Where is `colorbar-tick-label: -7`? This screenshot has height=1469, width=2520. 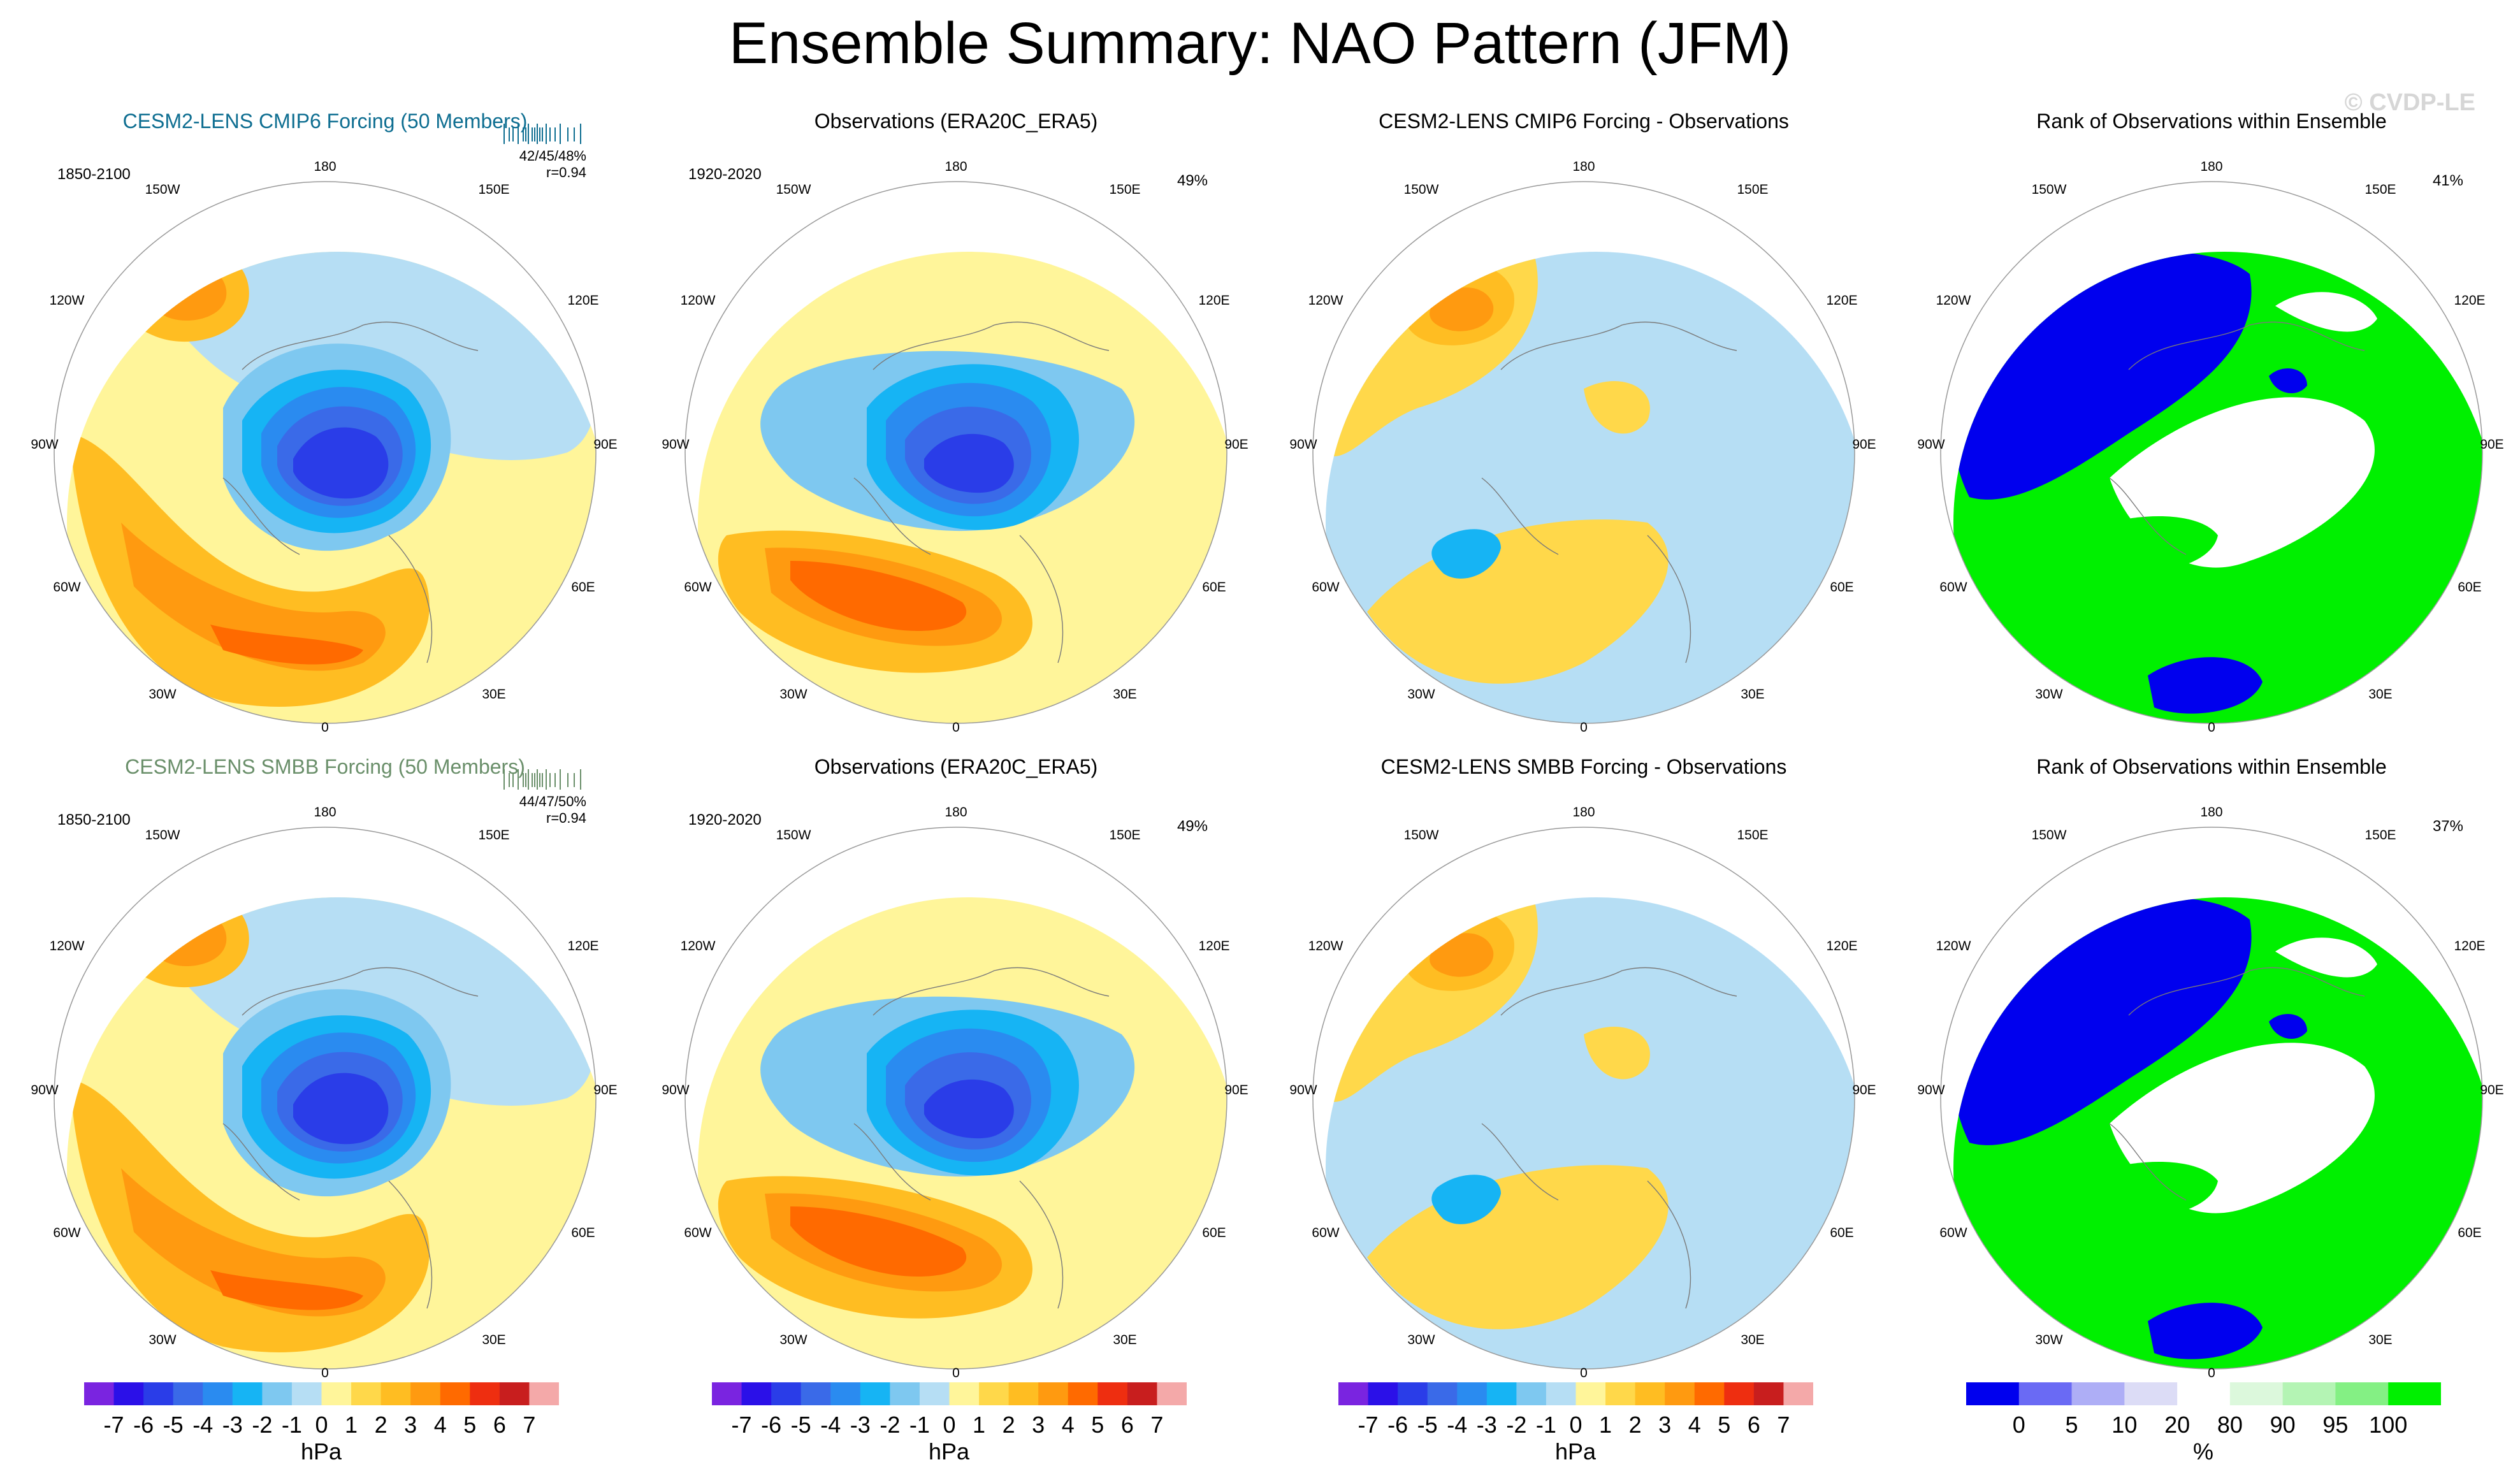 colorbar-tick-label: -7 is located at coordinates (741, 1425).